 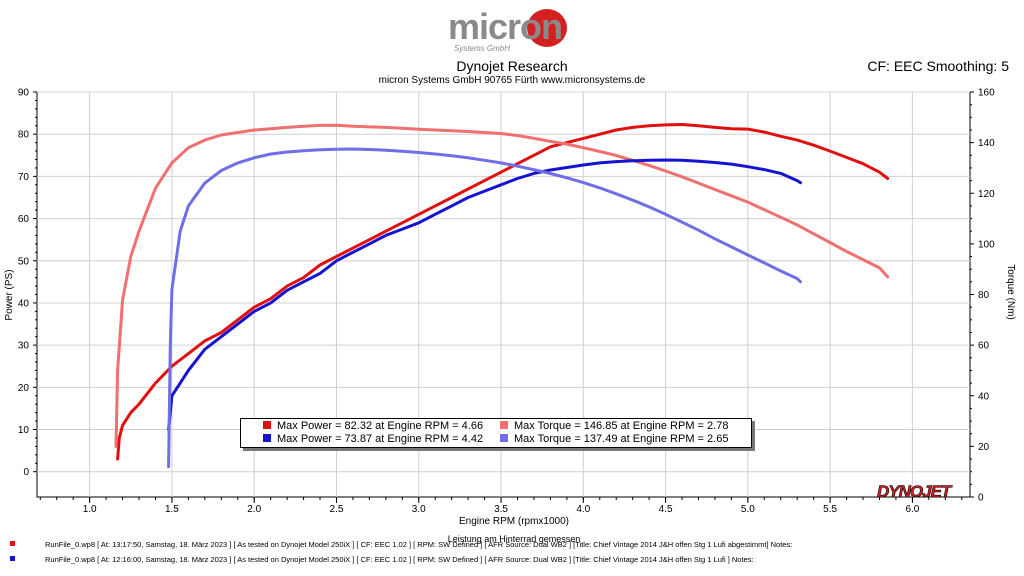 I want to click on y-tick-label: 50, so click(x=24, y=261).